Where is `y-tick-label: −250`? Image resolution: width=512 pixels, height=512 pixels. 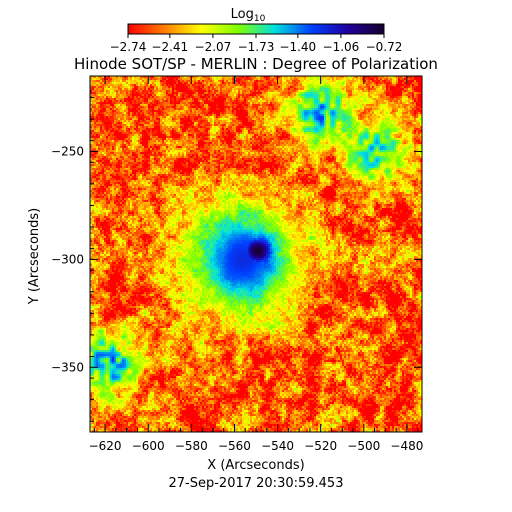 y-tick-label: −250 is located at coordinates (67, 152).